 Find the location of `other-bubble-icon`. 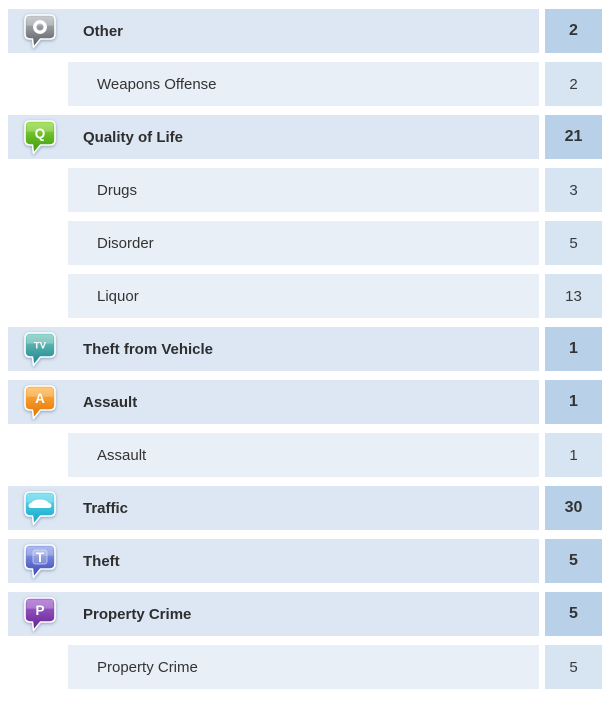

other-bubble-icon is located at coordinates (40, 31).